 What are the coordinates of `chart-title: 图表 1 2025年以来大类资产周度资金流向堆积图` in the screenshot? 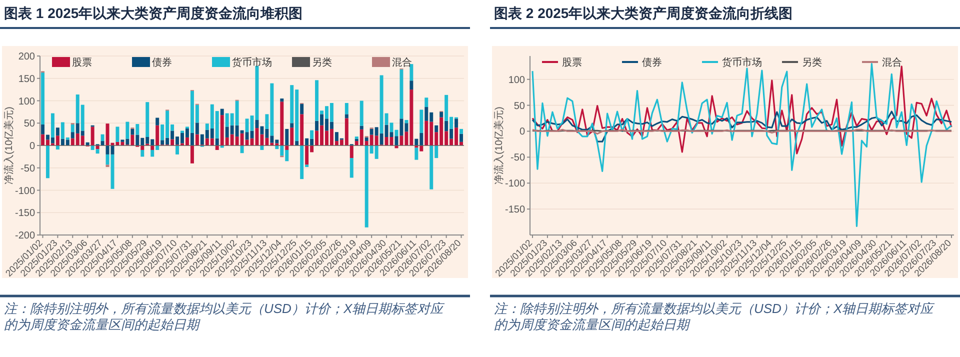 It's located at (153, 13).